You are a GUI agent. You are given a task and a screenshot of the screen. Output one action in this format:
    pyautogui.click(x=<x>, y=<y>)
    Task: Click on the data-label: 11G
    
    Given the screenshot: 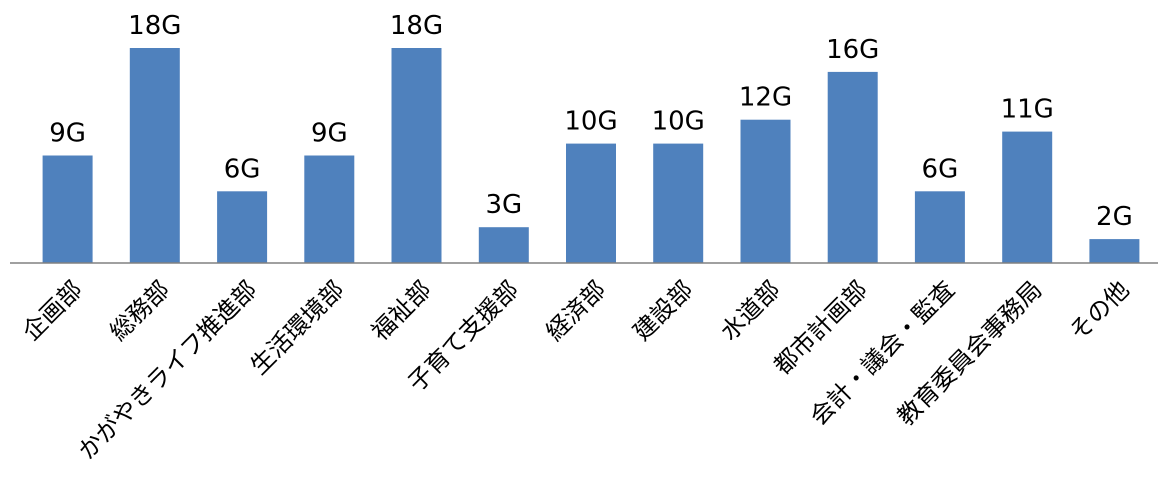 What is the action you would take?
    pyautogui.click(x=1027, y=110)
    